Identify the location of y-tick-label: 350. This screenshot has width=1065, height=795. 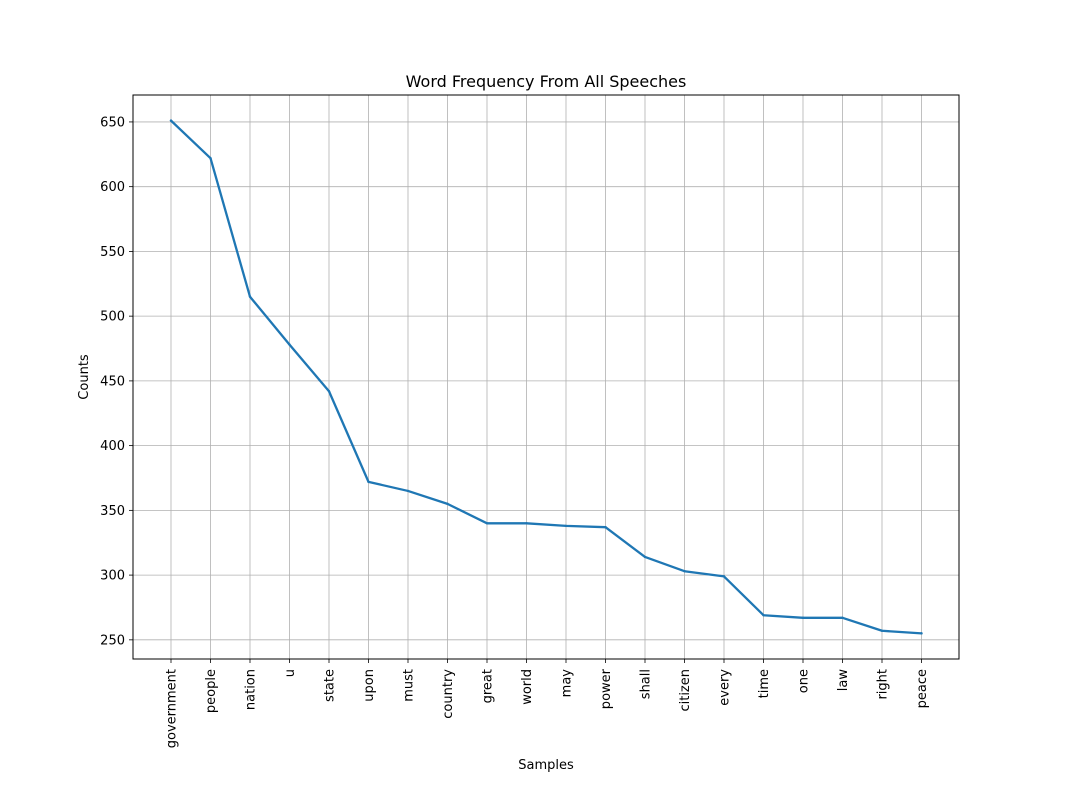
(112, 511).